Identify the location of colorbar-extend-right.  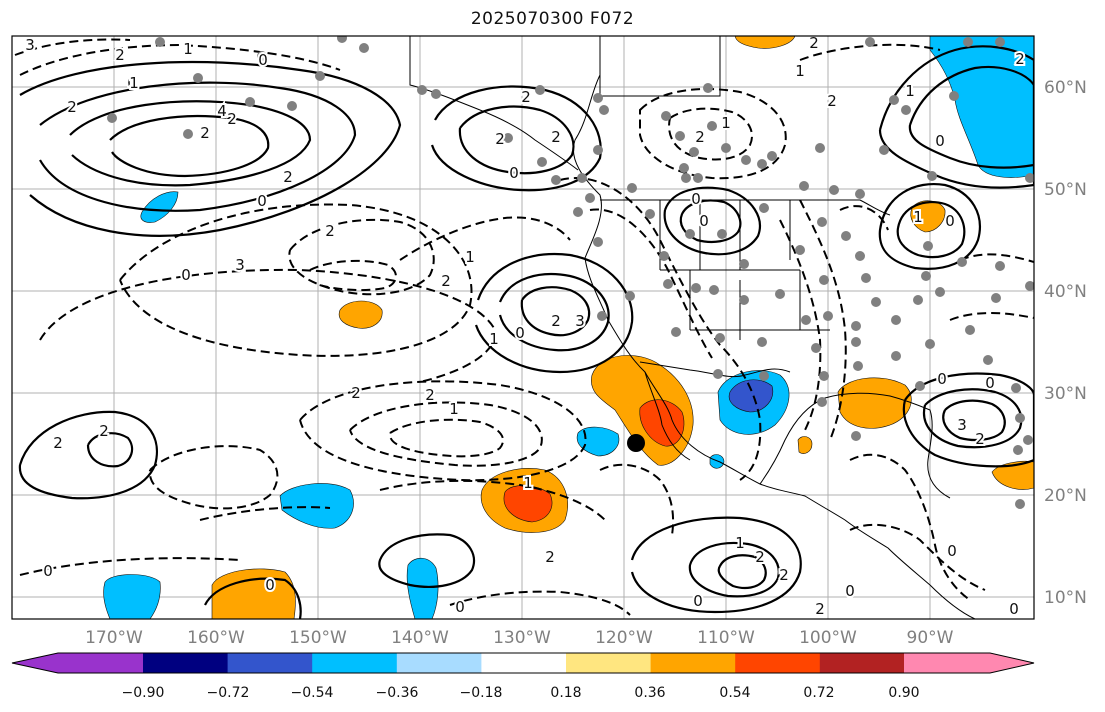
(969, 663).